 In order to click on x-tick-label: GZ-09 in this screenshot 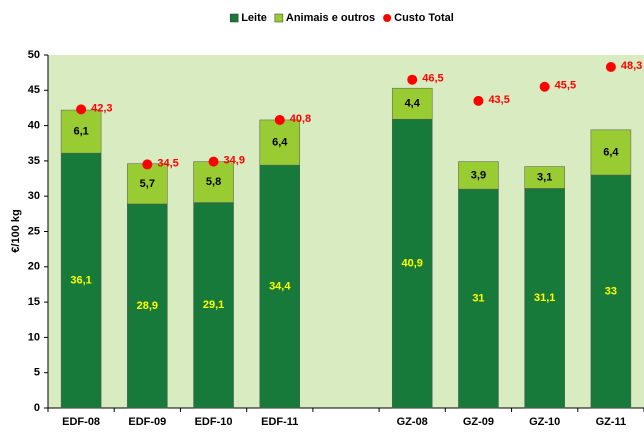, I will do `click(478, 422)`.